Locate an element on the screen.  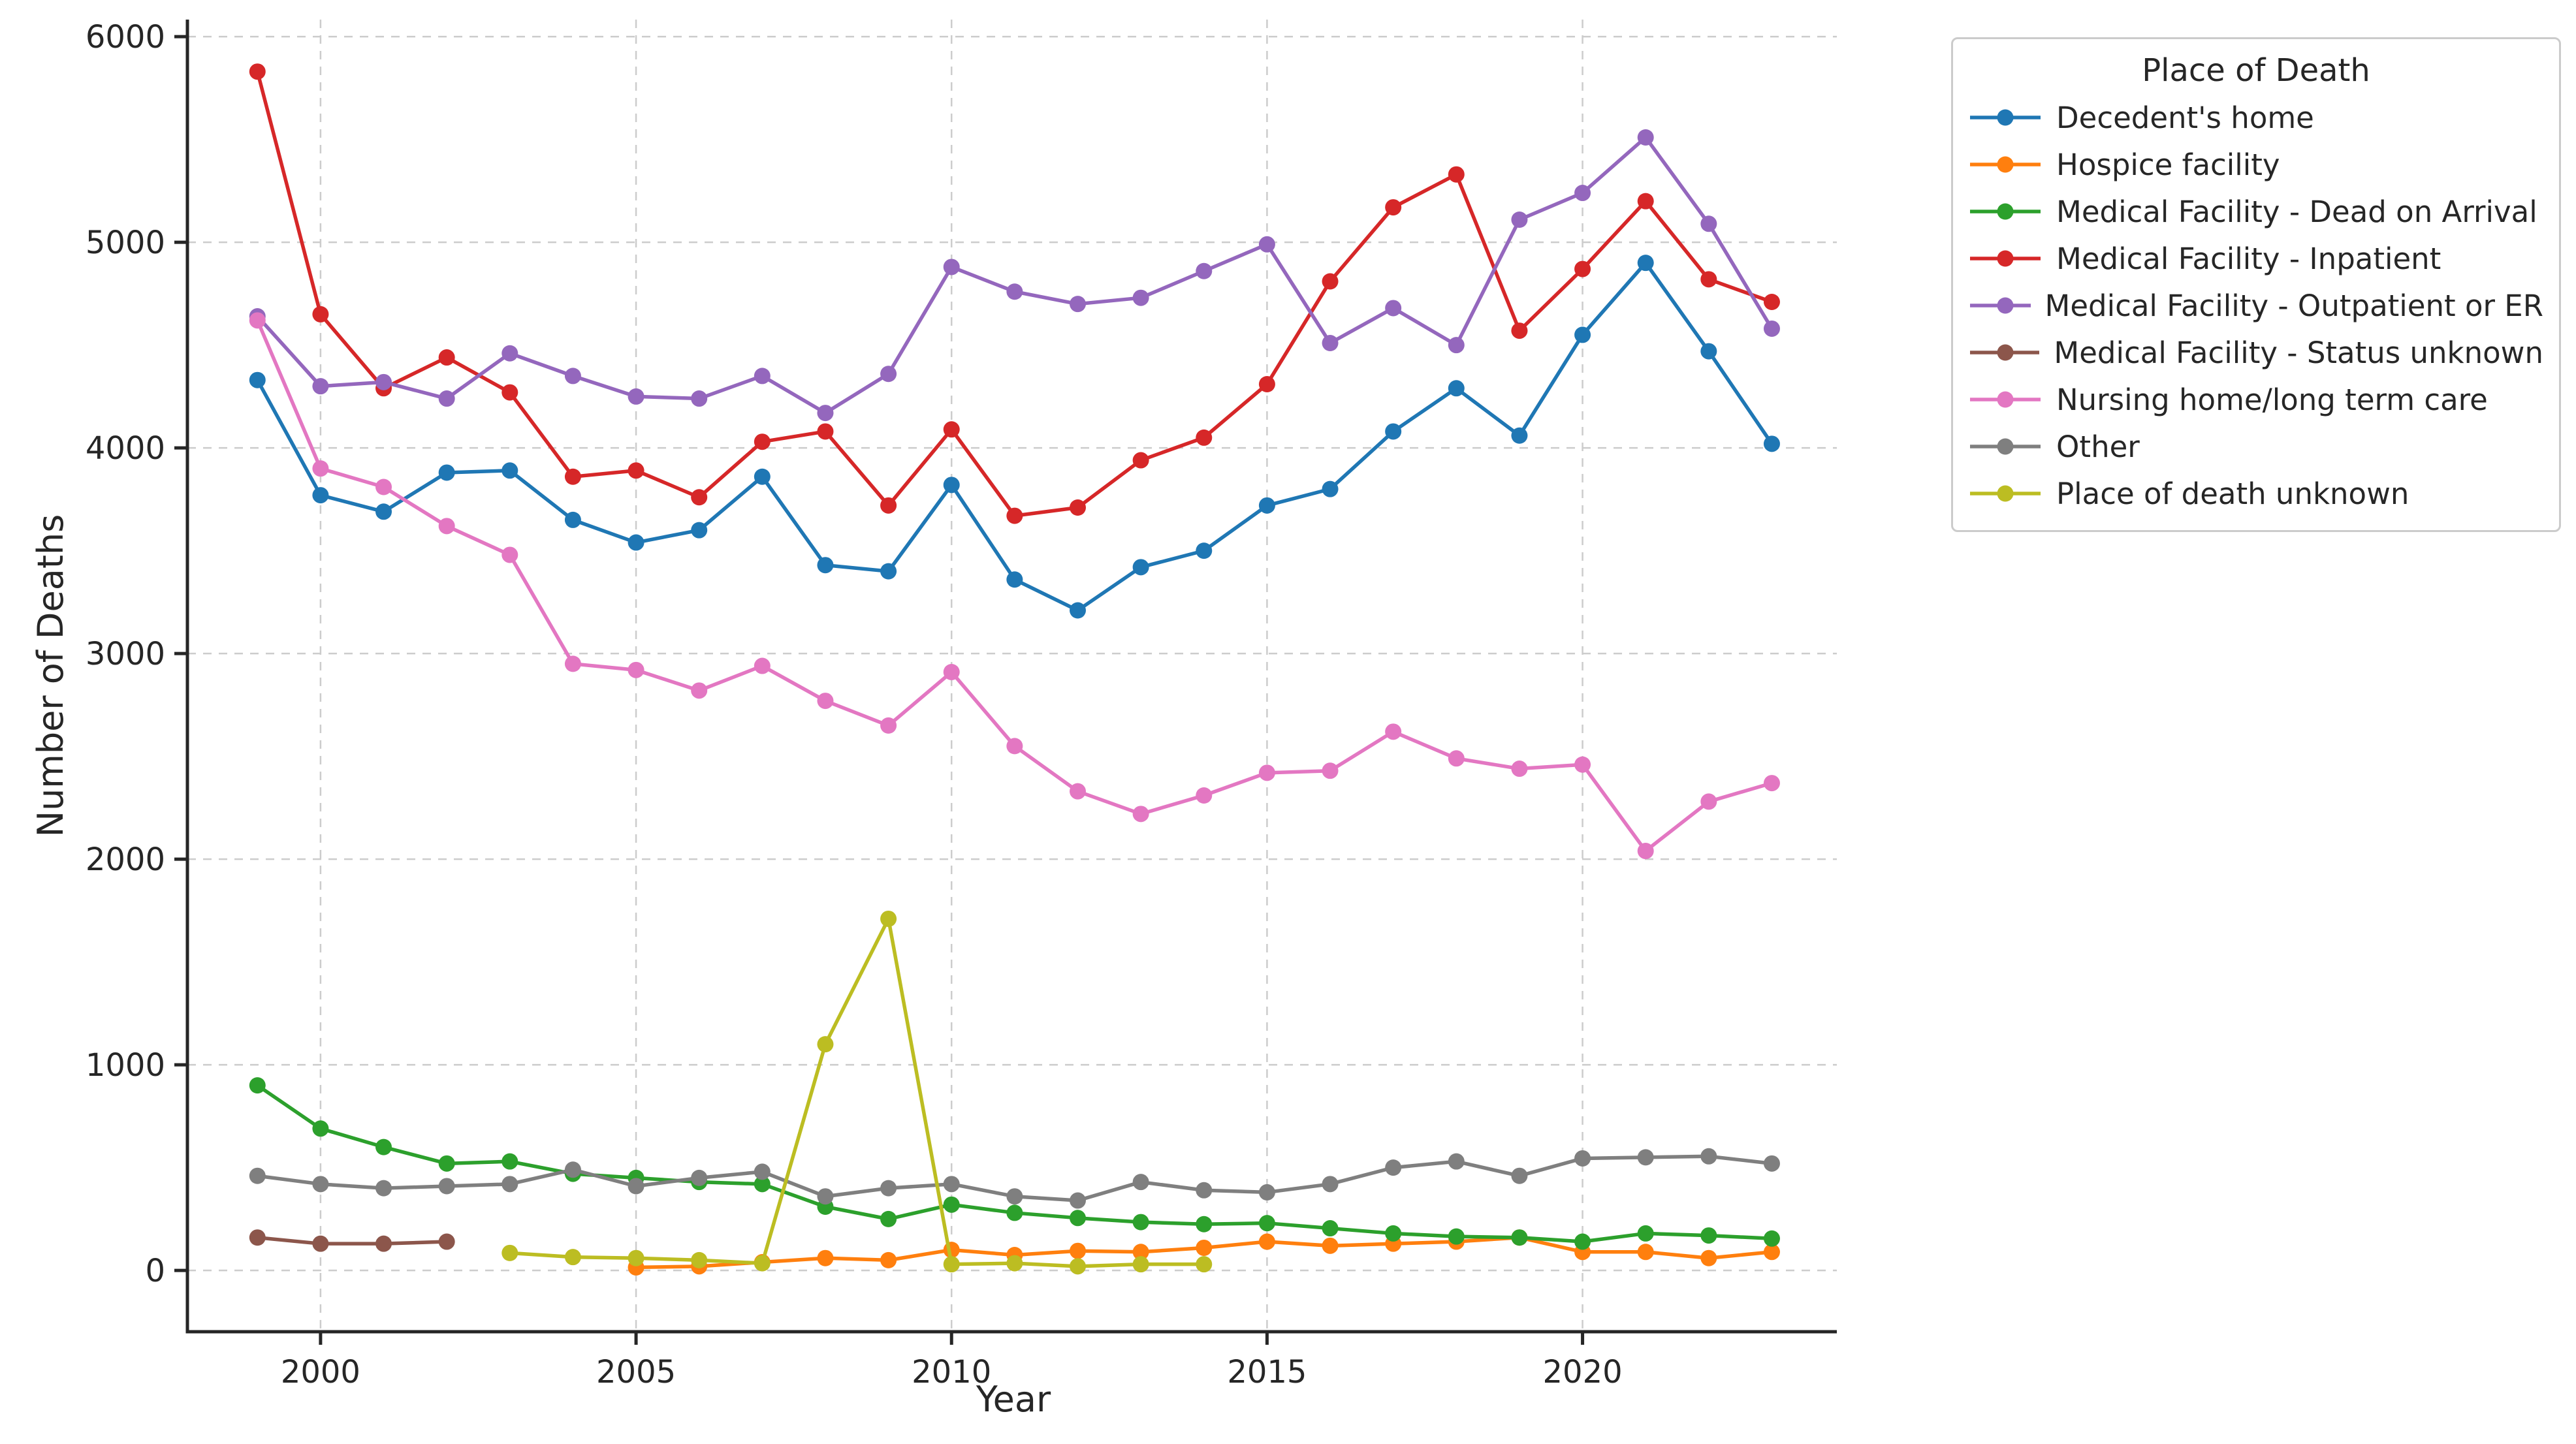
data-point-decedent-s-home-2001 is located at coordinates (383, 512).